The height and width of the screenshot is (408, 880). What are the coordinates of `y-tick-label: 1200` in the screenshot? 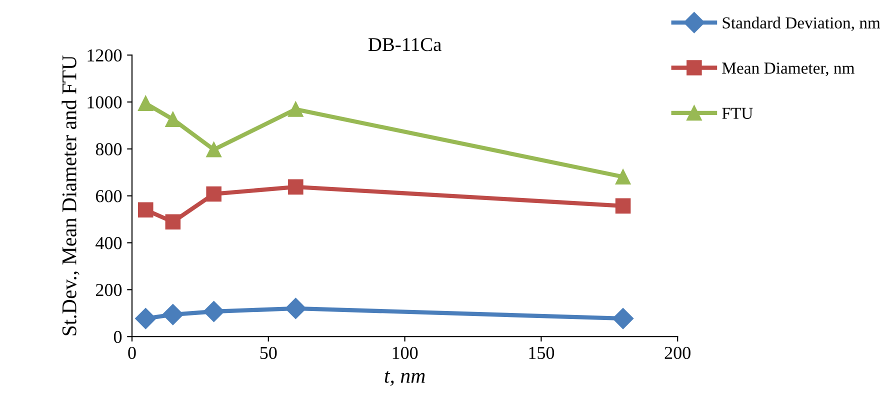 It's located at (105, 55).